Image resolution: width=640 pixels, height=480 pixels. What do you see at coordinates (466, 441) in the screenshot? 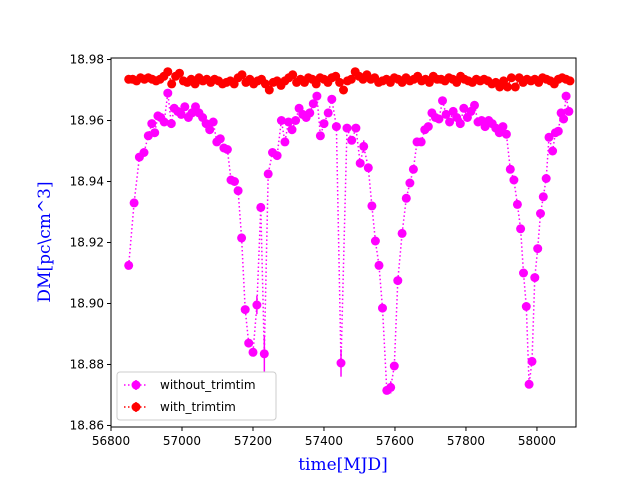
I see `x-tick-label: 57800` at bounding box center [466, 441].